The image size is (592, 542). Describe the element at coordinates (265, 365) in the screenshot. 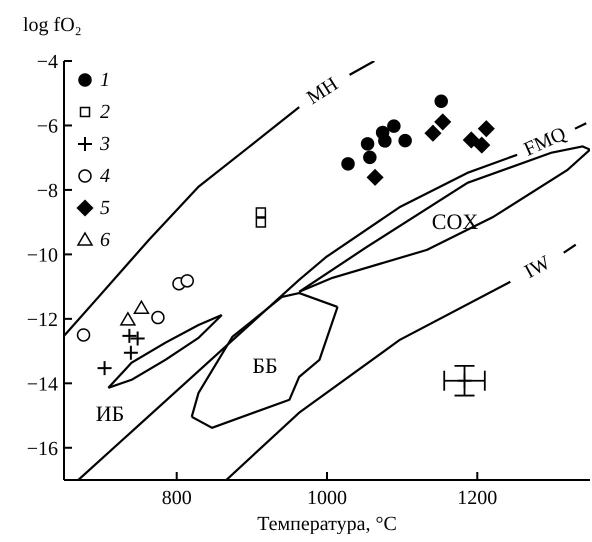

I see `annotation: ББ` at that location.